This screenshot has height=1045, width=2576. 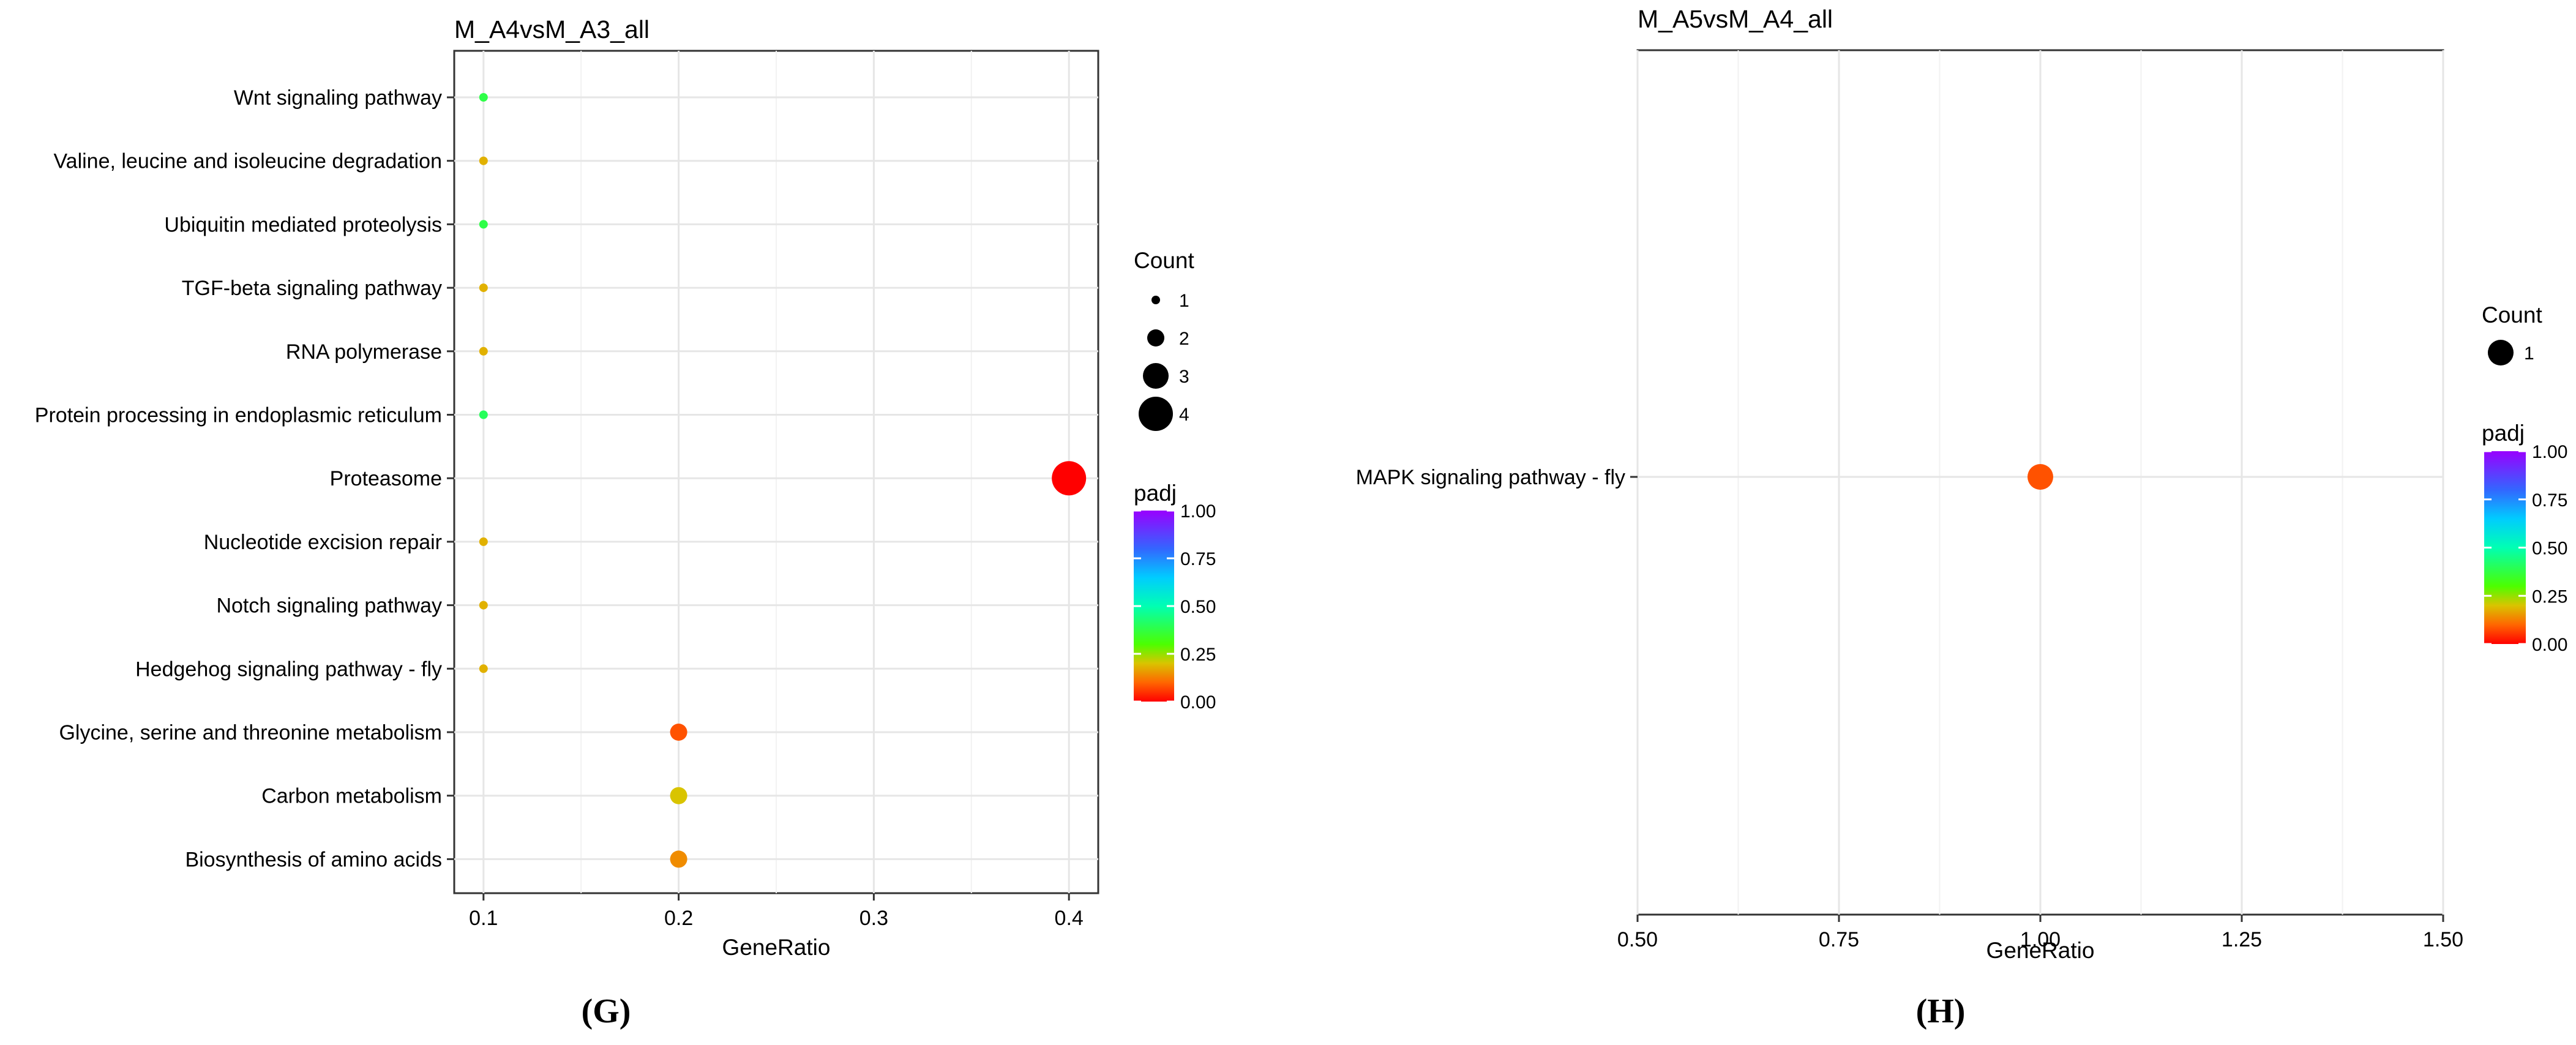 I want to click on y-tick-label: Nucleotide excision repair, so click(x=323, y=542).